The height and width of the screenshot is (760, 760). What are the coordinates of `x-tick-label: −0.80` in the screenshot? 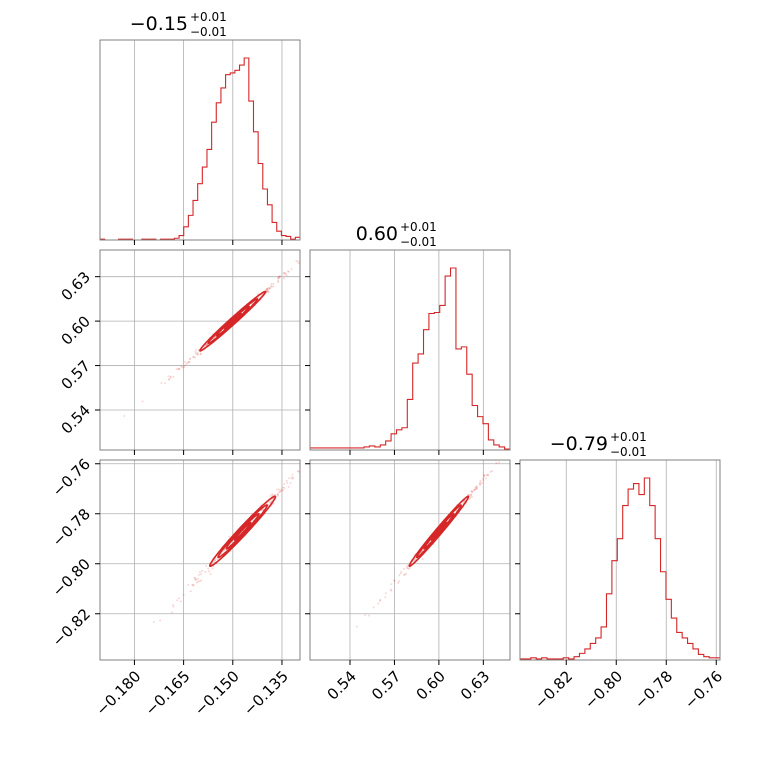 It's located at (603, 689).